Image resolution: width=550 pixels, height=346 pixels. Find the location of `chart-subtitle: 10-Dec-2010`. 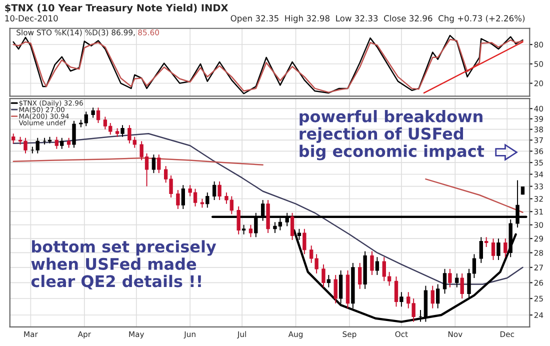

chart-subtitle: 10-Dec-2010 is located at coordinates (31, 18).